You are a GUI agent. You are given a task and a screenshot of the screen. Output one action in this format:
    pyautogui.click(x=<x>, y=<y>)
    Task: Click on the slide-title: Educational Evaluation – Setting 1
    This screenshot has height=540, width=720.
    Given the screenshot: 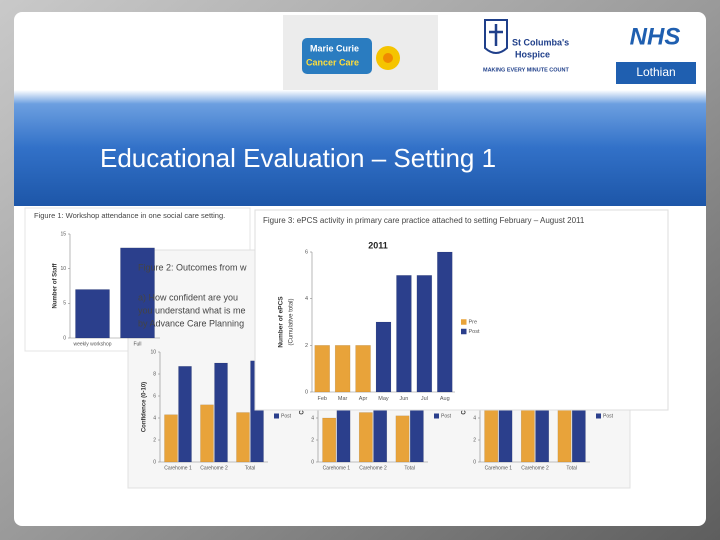 What is the action you would take?
    pyautogui.click(x=298, y=158)
    